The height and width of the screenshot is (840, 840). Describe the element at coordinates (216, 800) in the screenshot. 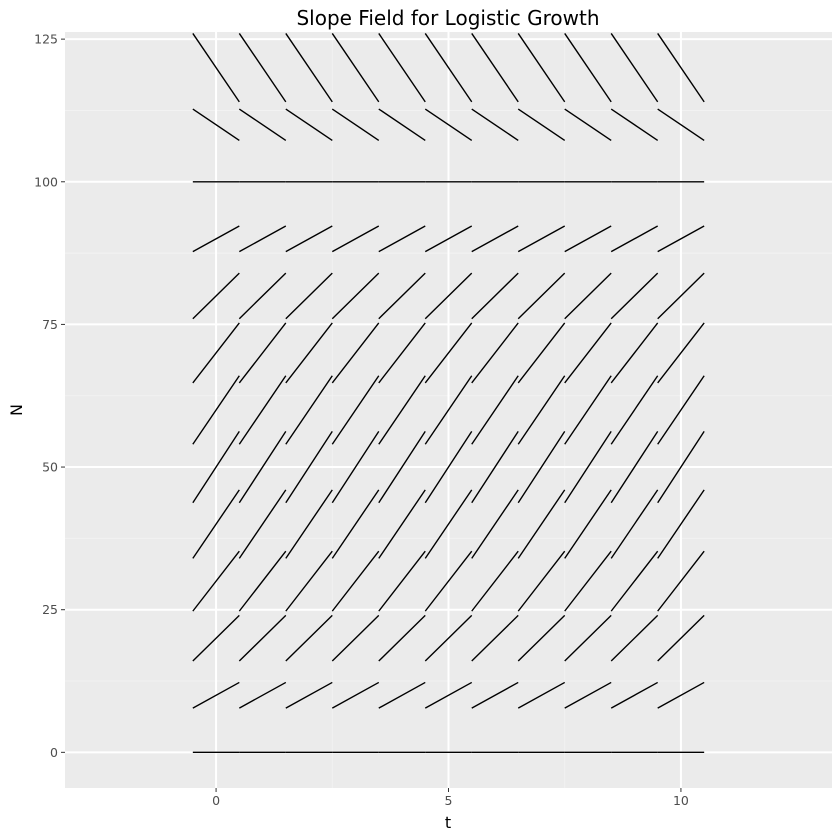

I see `x-tick-label: 0` at that location.